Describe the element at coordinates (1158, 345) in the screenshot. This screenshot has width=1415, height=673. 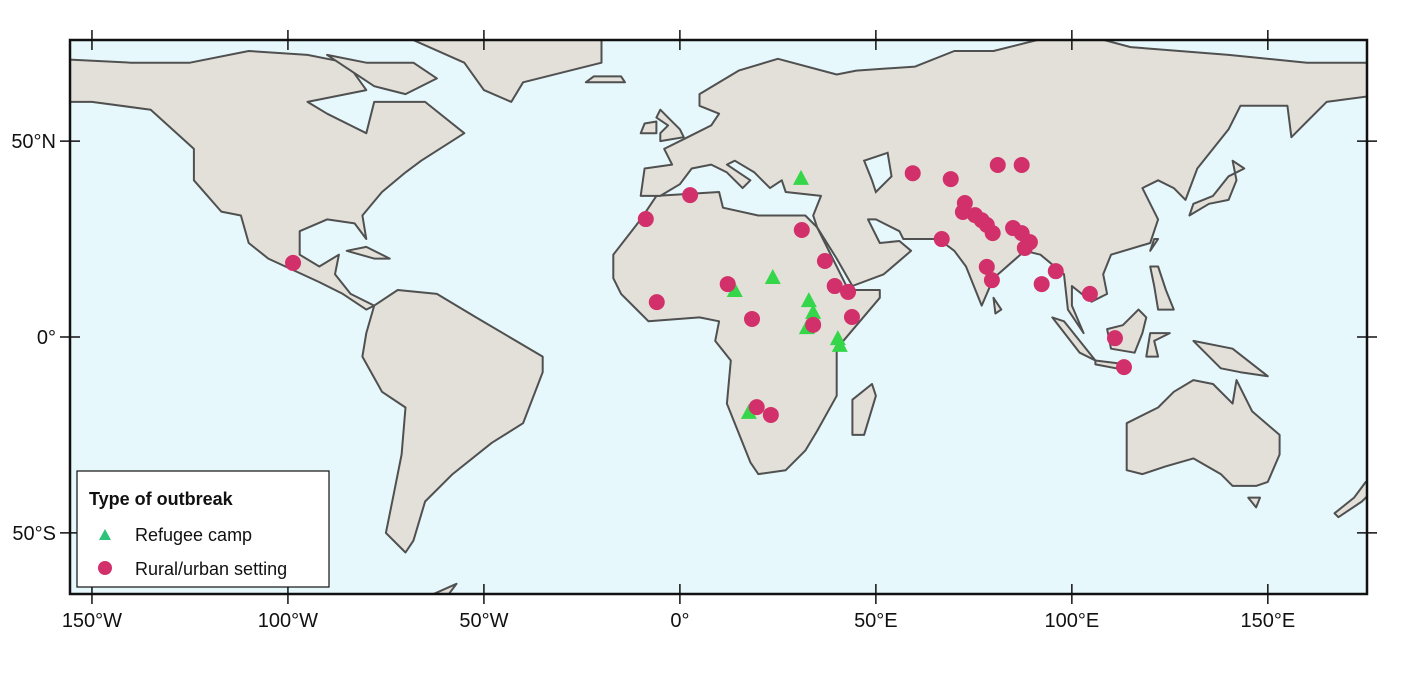
I see `land-sulawesi` at that location.